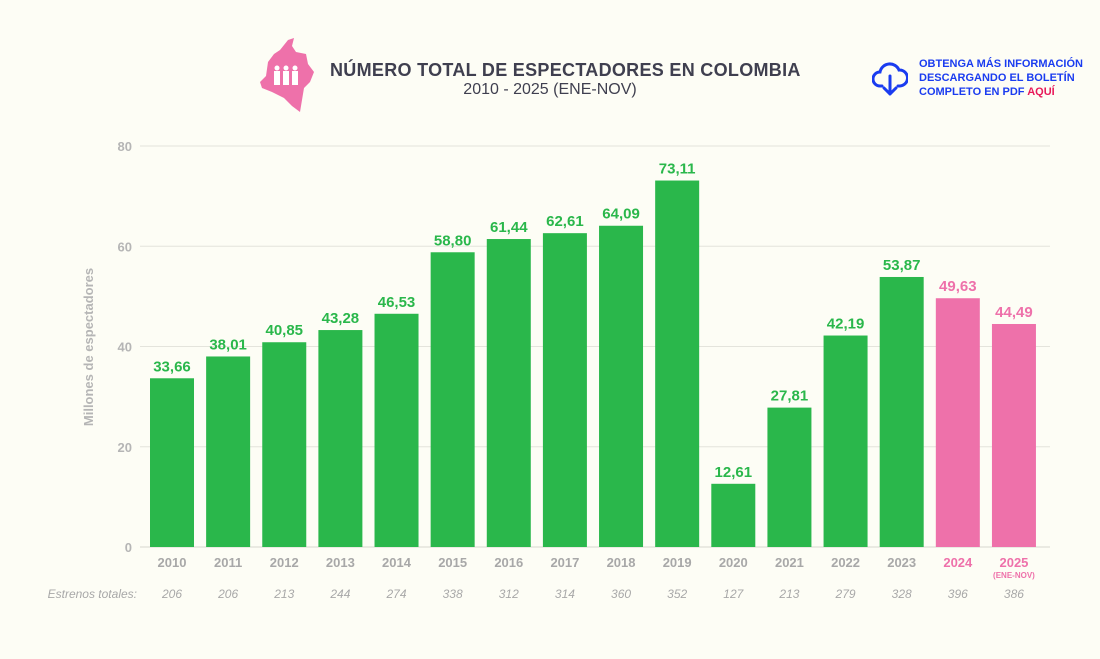 This screenshot has height=659, width=1100. I want to click on estrenos-value: 314, so click(565, 594).